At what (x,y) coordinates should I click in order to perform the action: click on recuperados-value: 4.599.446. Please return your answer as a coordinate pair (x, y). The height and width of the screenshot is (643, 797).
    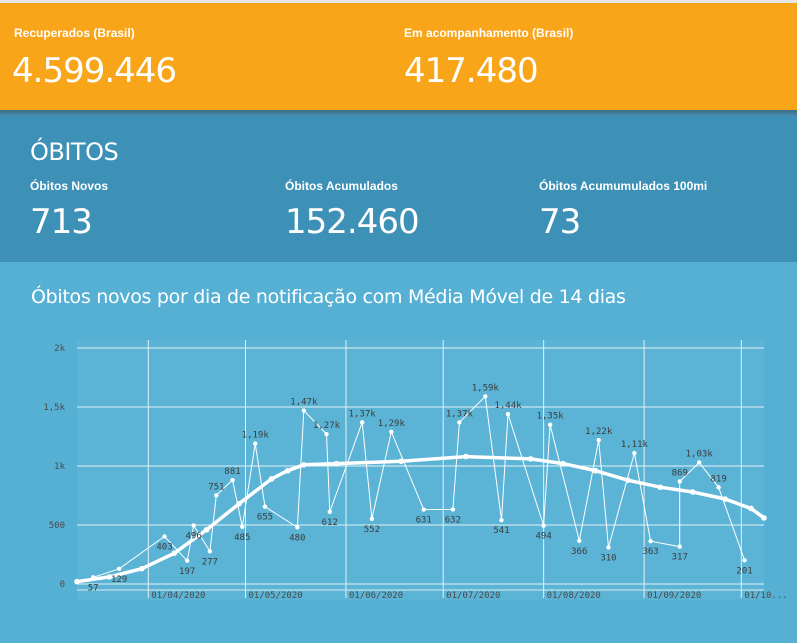
    Looking at the image, I should click on (94, 71).